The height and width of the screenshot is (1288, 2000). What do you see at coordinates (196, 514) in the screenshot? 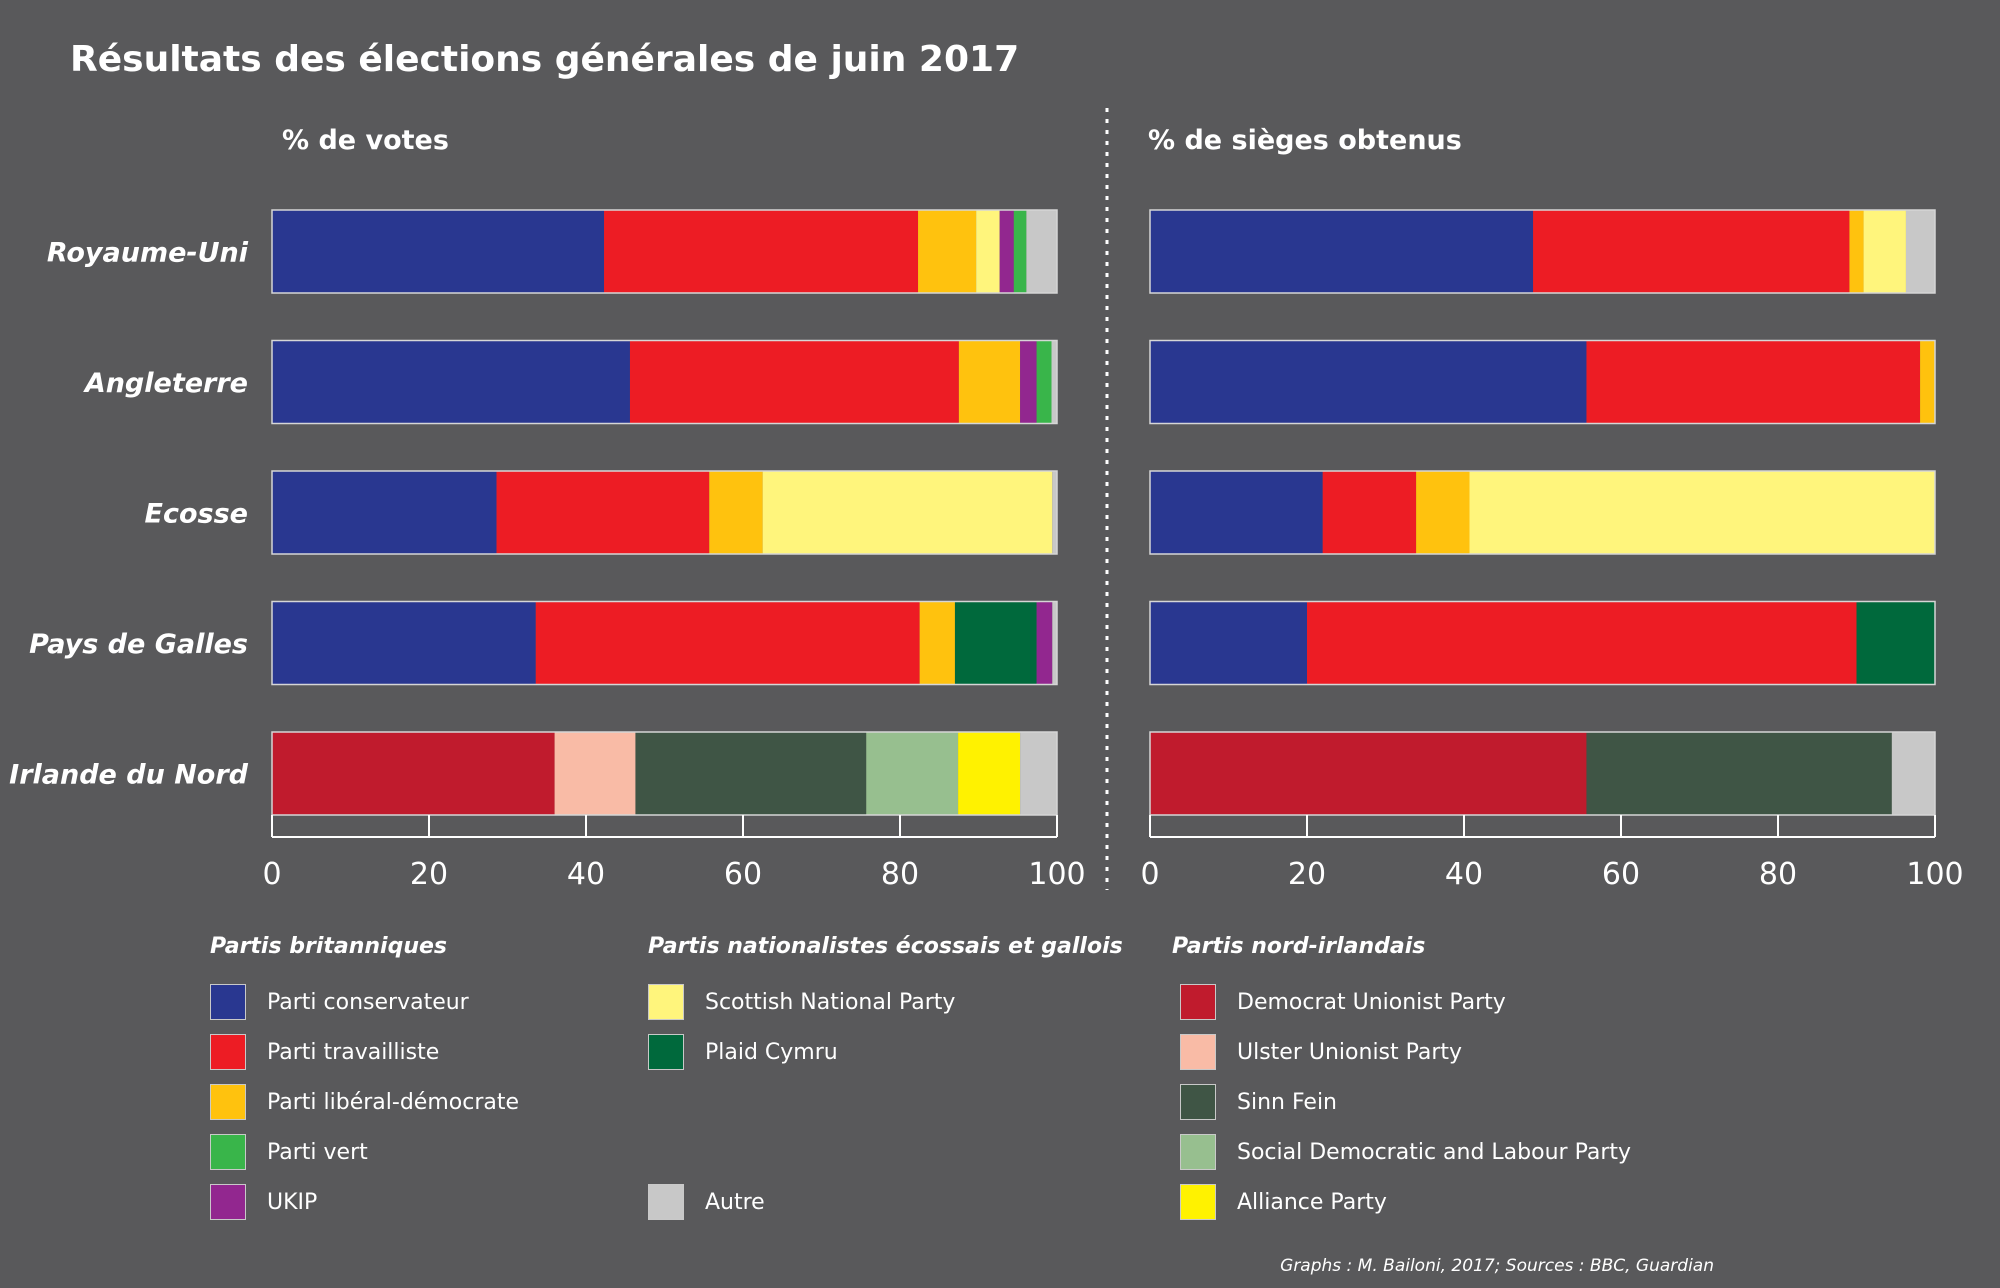
I see `category-label: Ecosse` at bounding box center [196, 514].